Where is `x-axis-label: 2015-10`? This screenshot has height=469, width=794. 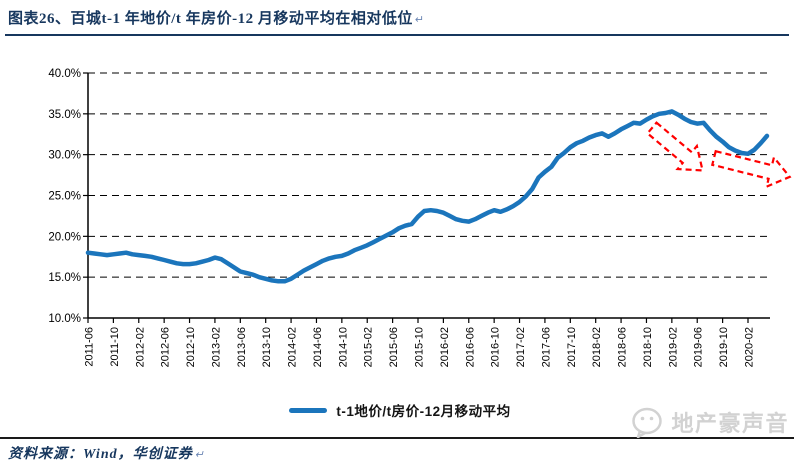
x-axis-label: 2015-10 is located at coordinates (420, 347).